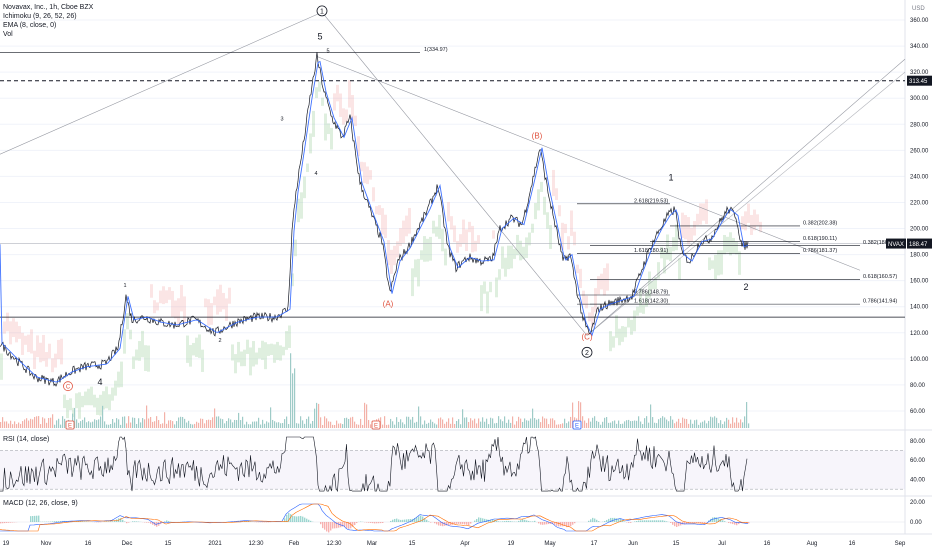 The height and width of the screenshot is (555, 932). I want to click on wave-label: 1, so click(124, 286).